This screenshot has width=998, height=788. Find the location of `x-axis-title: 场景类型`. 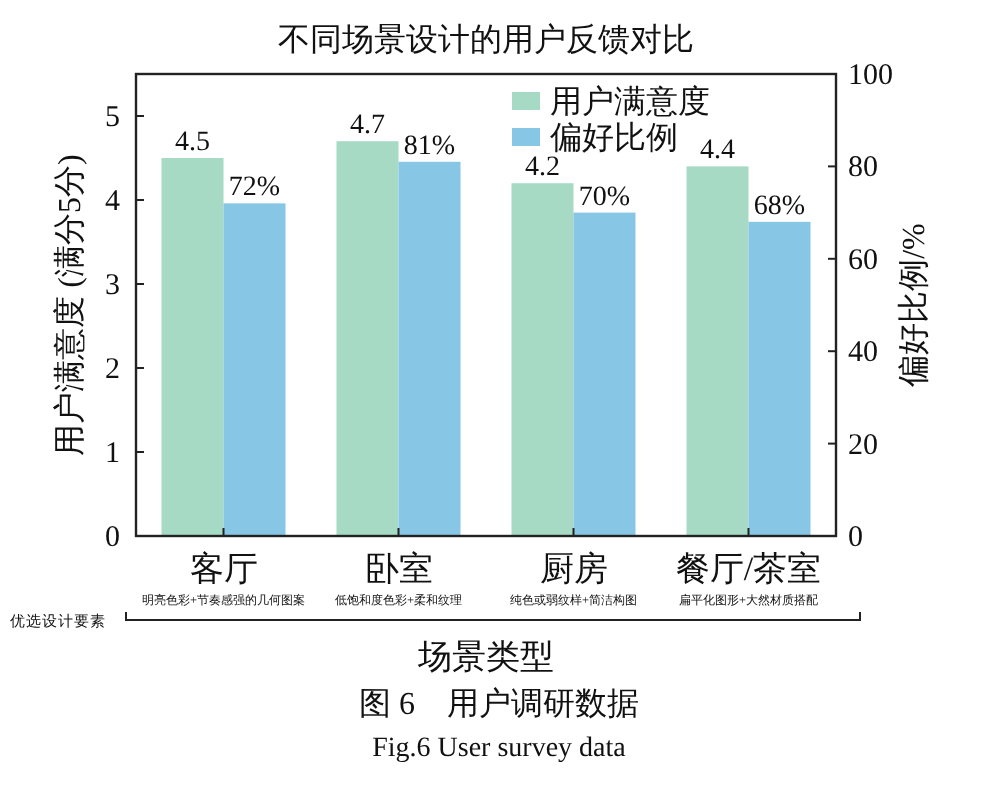

x-axis-title: 场景类型 is located at coordinates (485, 657).